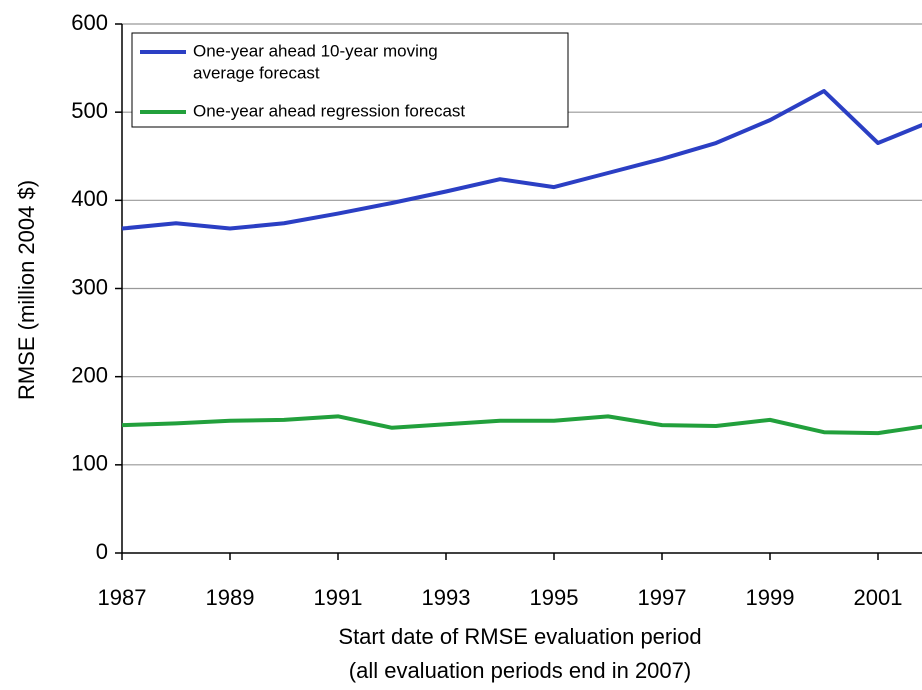 This screenshot has height=690, width=922. What do you see at coordinates (89, 463) in the screenshot?
I see `y-tick-label: 100` at bounding box center [89, 463].